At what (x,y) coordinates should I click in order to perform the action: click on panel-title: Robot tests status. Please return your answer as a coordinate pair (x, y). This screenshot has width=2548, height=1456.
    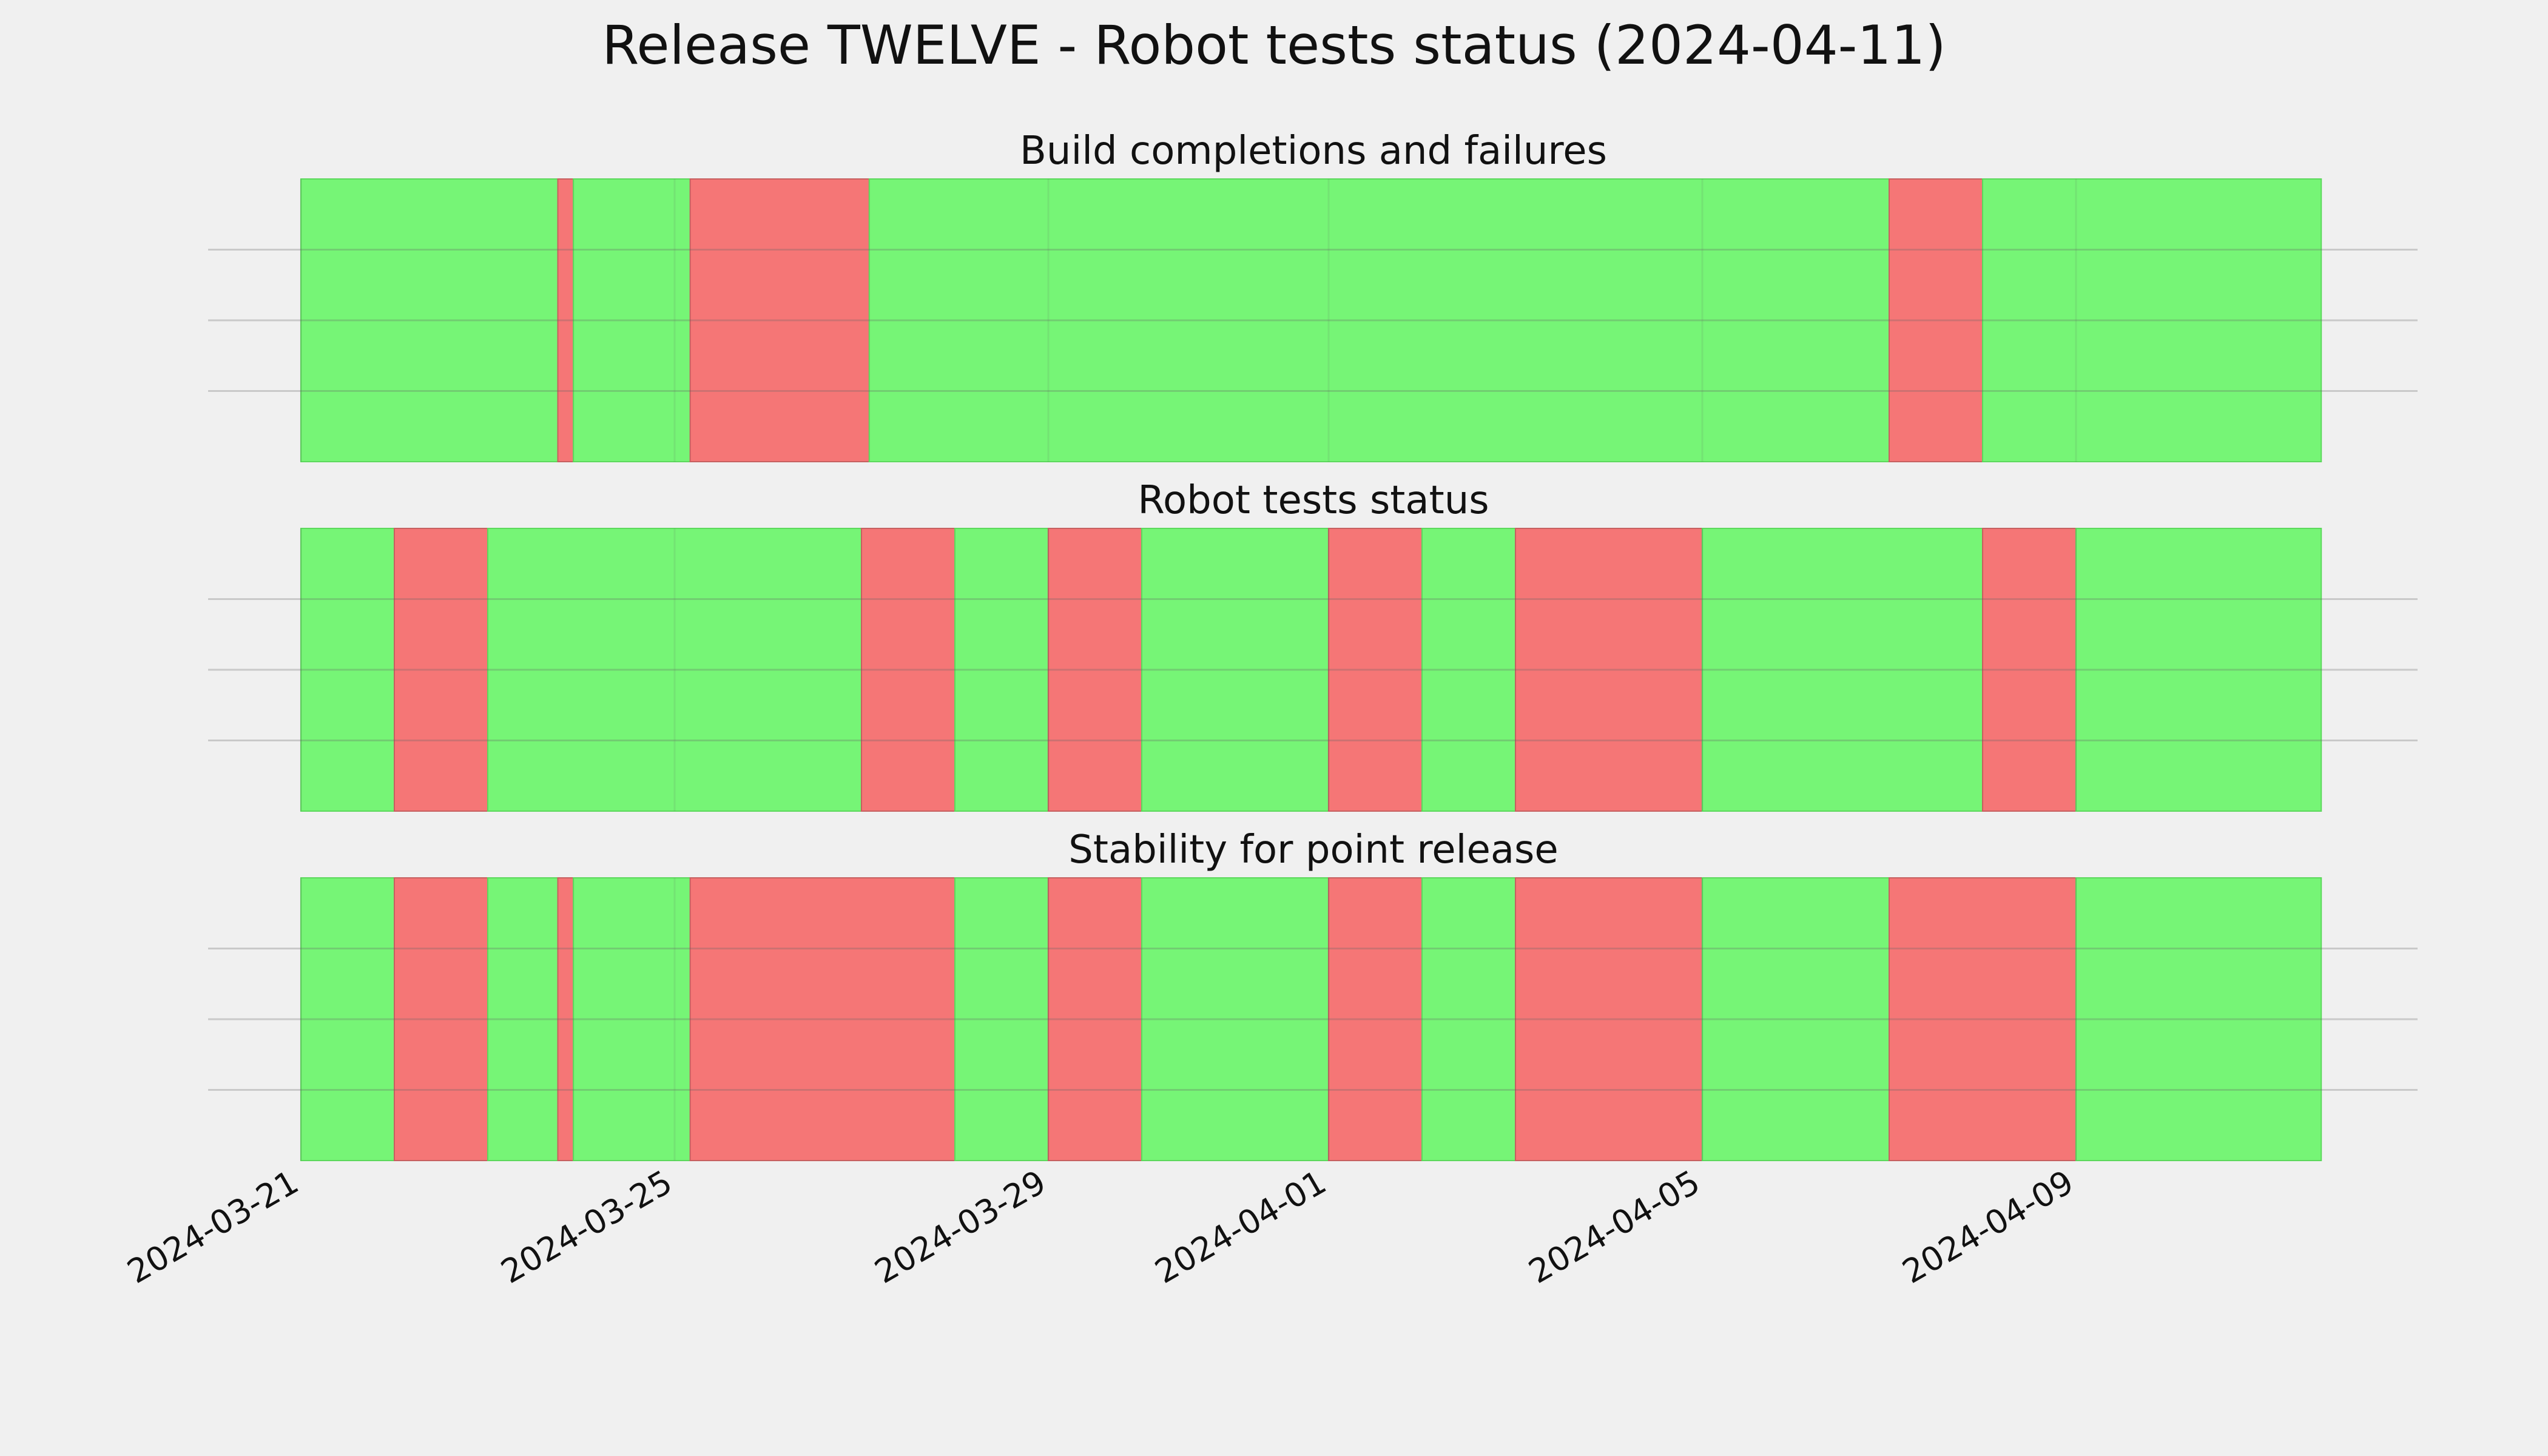
    Looking at the image, I should click on (1313, 500).